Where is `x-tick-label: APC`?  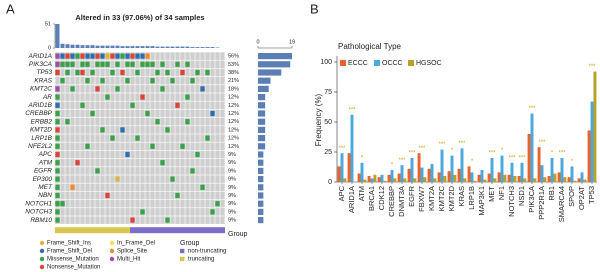
x-tick-label: APC is located at coordinates (341, 193).